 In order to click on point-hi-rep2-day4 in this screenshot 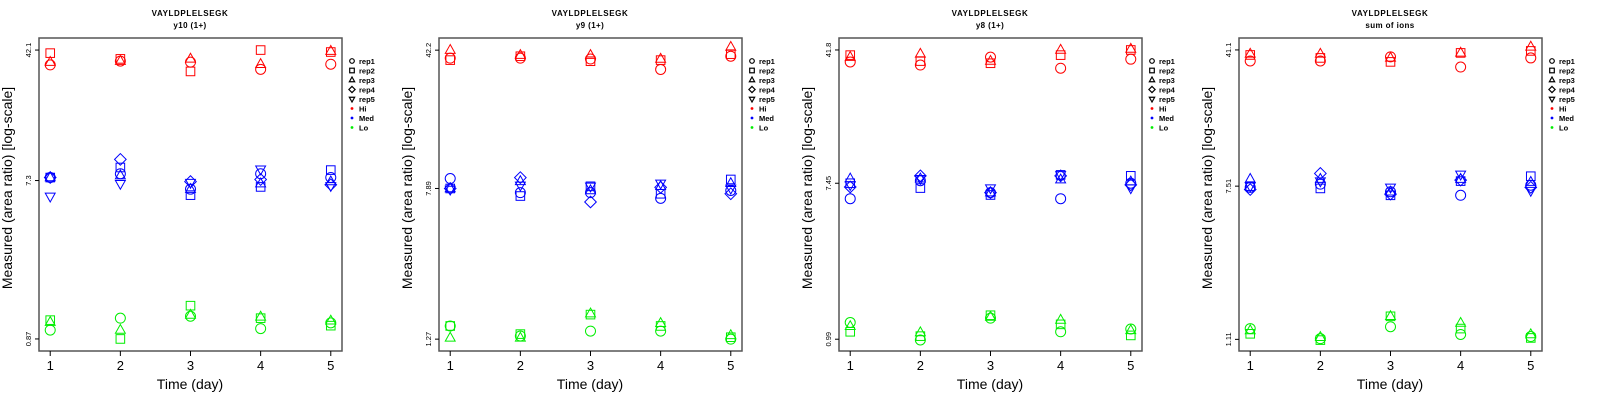, I will do `click(1460, 53)`.